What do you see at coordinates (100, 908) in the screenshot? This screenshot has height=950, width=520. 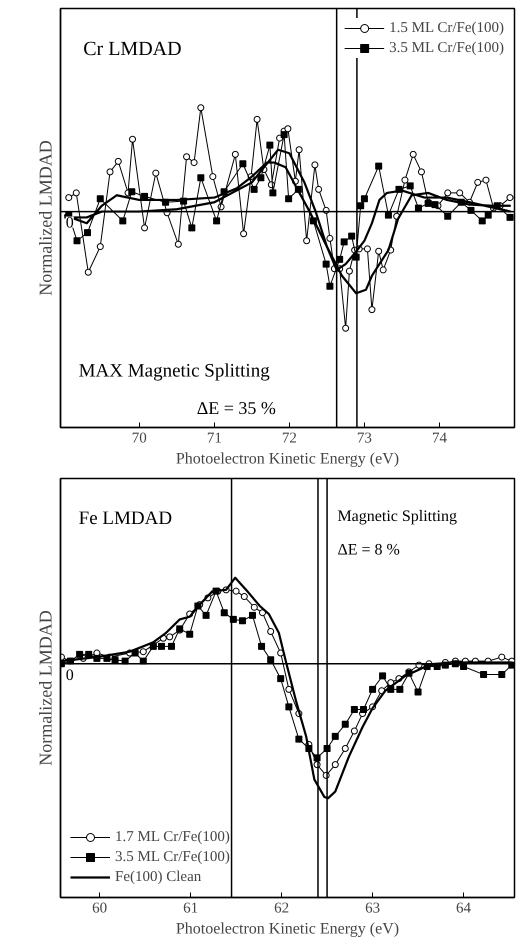 I see `x-tick-label: 60` at bounding box center [100, 908].